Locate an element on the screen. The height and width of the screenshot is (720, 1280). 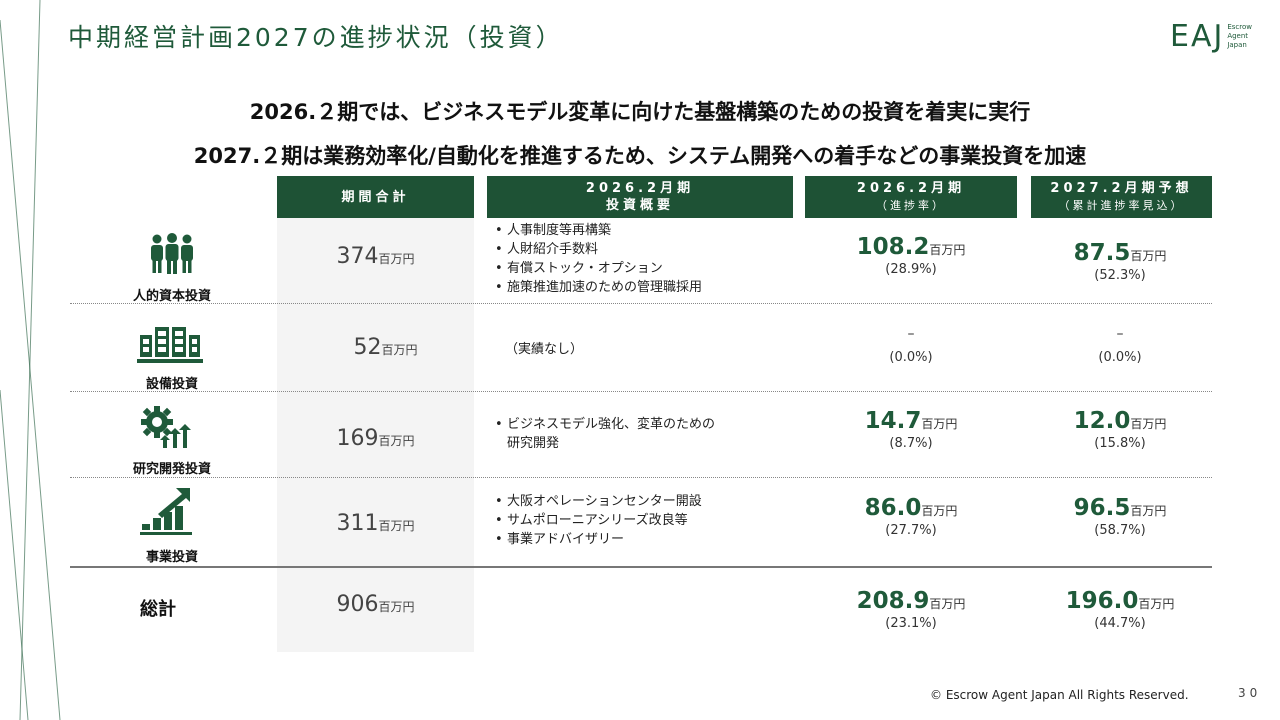
fy2027-rnd: 12.0百万円 (15.8%) is located at coordinates (1120, 429).